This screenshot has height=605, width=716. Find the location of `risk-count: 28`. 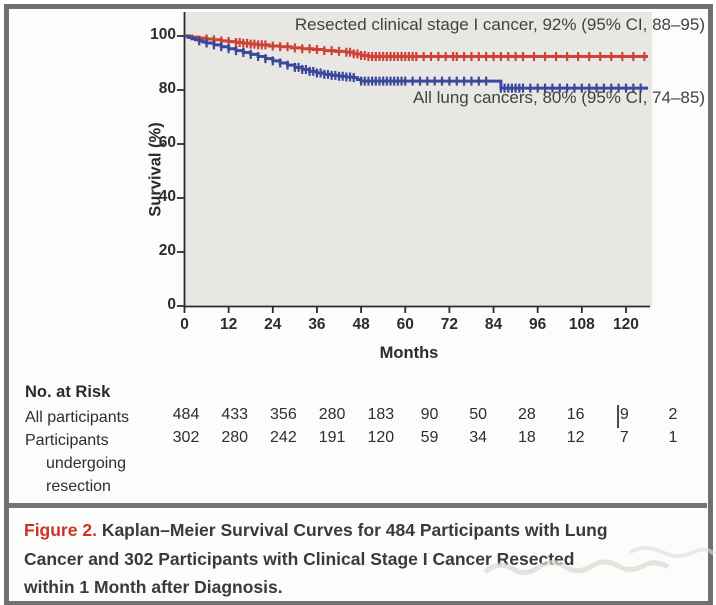

risk-count: 28 is located at coordinates (526, 414).